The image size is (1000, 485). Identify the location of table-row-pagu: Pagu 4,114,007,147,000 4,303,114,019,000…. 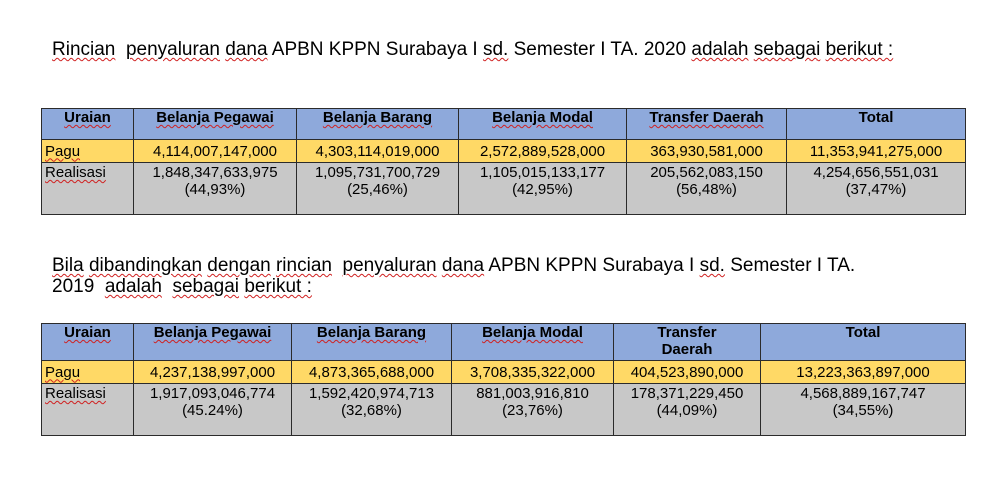
(503, 151).